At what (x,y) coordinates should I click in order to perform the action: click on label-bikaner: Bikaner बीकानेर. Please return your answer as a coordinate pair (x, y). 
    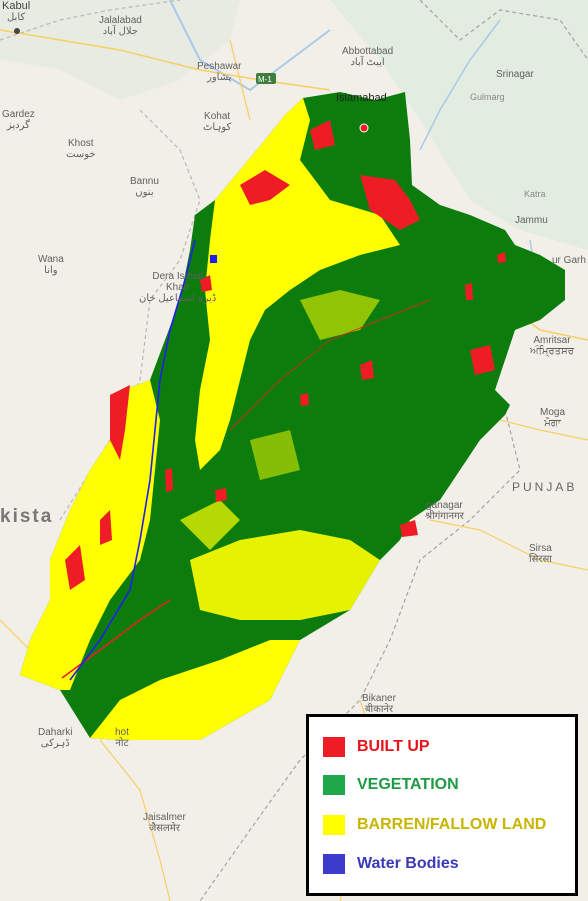
    Looking at the image, I should click on (379, 704).